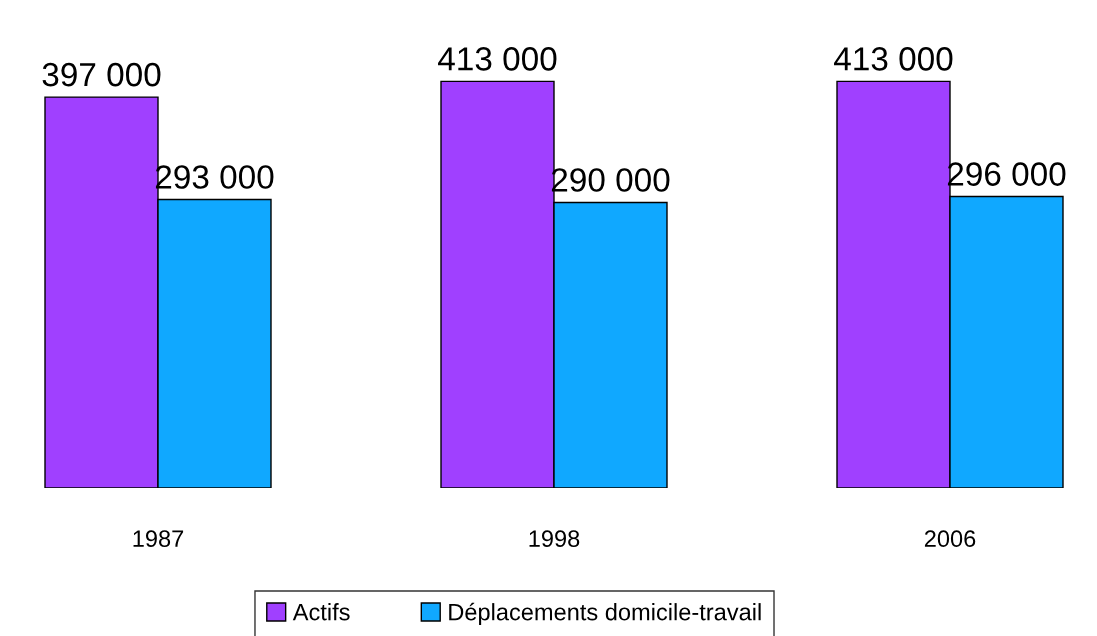 The width and height of the screenshot is (1097, 636). What do you see at coordinates (158, 539) in the screenshot?
I see `x-tick-label: 1987` at bounding box center [158, 539].